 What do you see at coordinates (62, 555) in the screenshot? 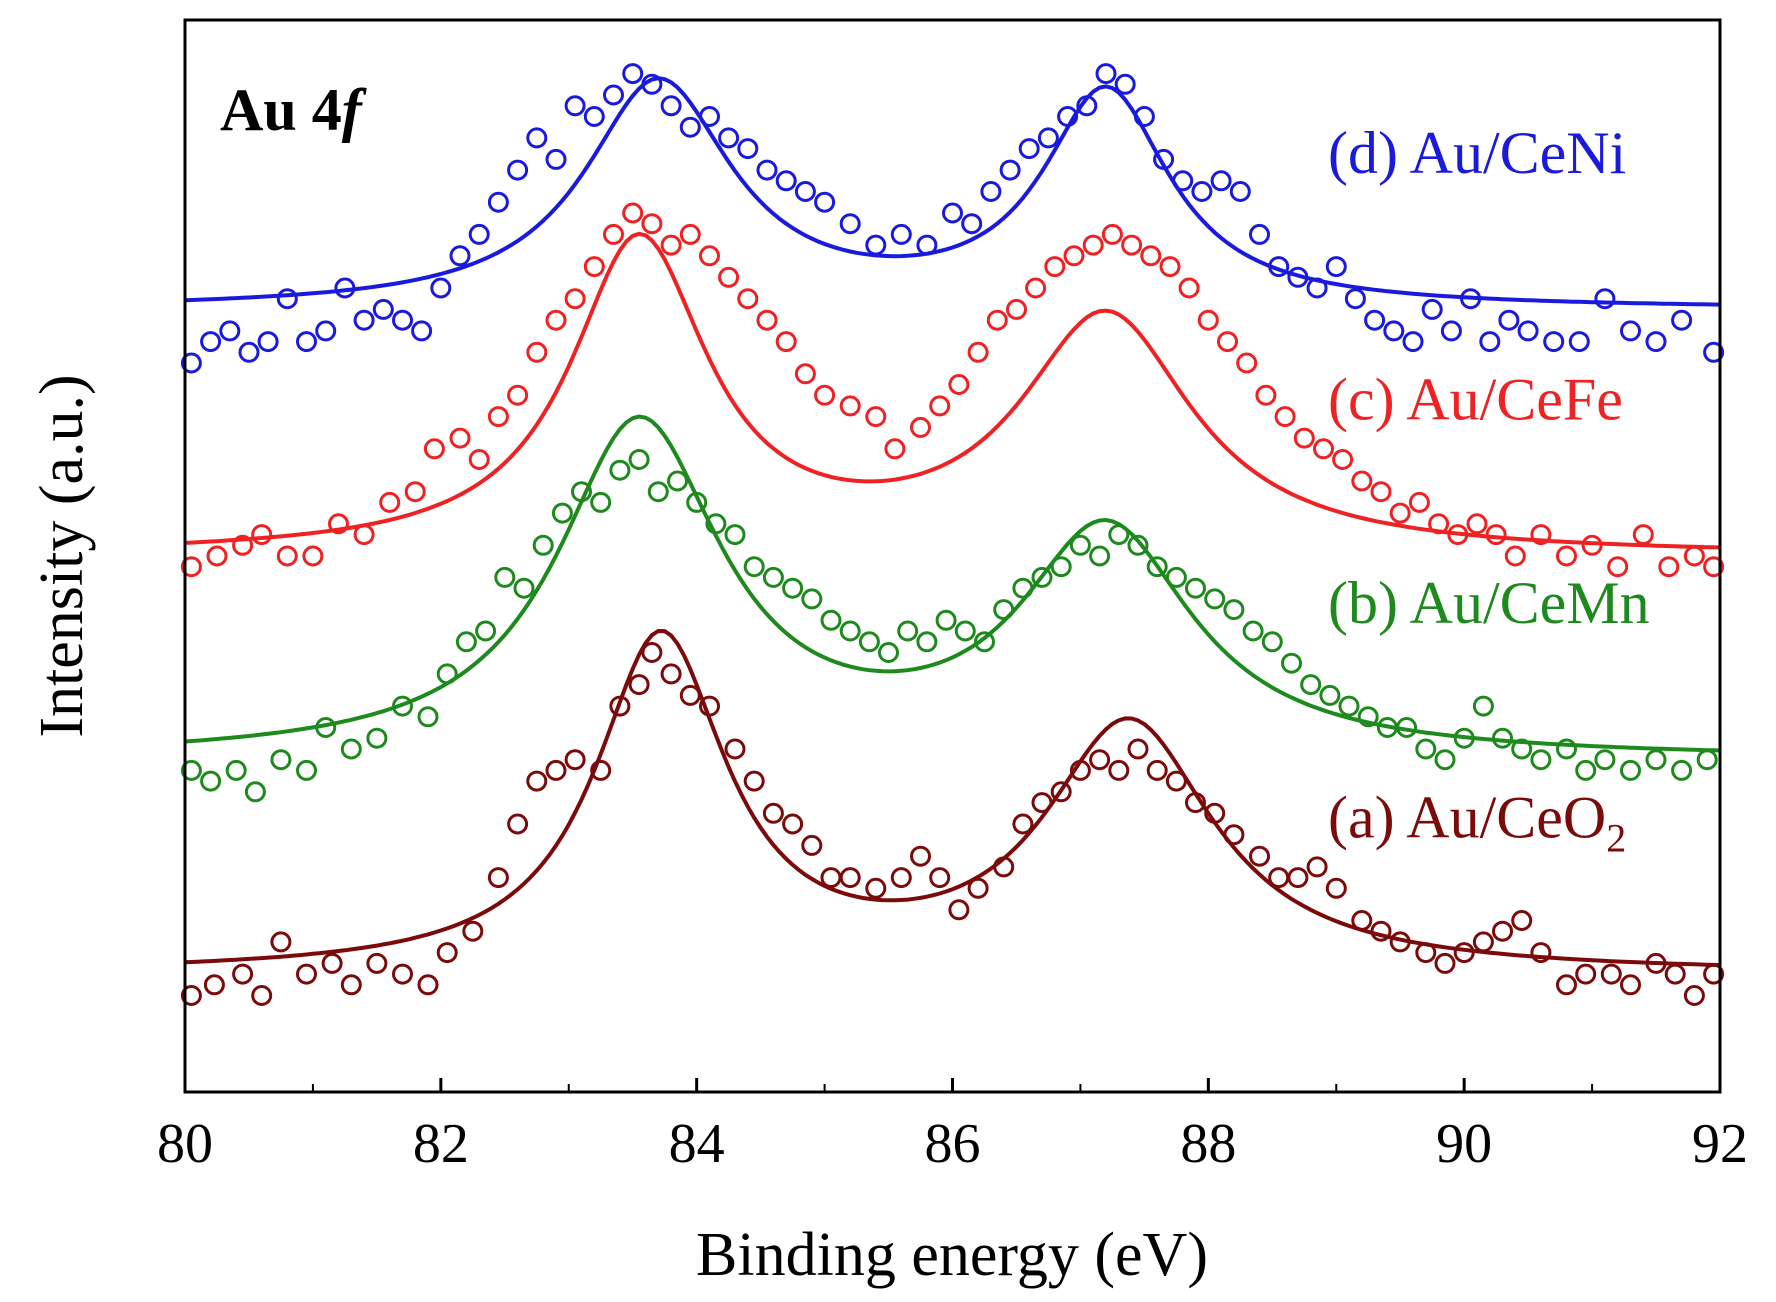
I see `y-axis-title: Intensity (a.u.)` at bounding box center [62, 555].